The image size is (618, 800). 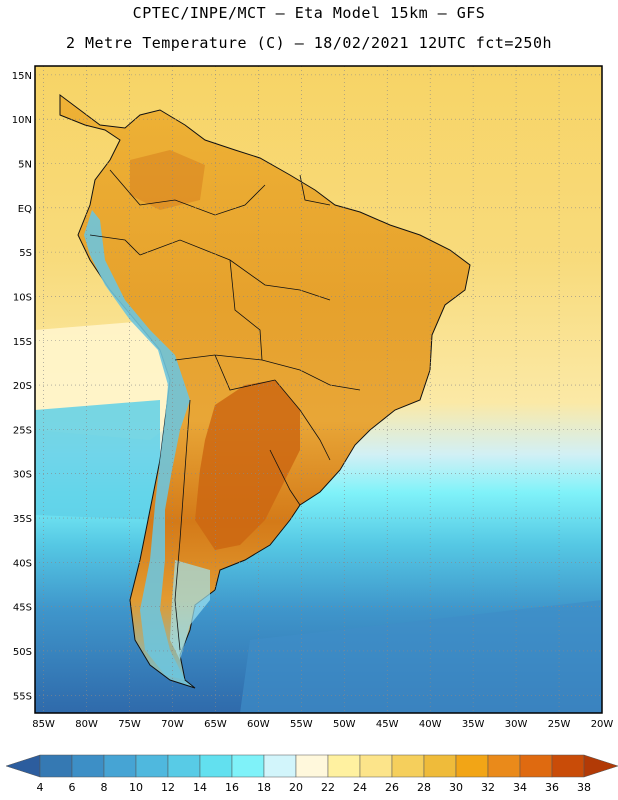 I want to click on colorbar-label: 24, so click(x=360, y=787).